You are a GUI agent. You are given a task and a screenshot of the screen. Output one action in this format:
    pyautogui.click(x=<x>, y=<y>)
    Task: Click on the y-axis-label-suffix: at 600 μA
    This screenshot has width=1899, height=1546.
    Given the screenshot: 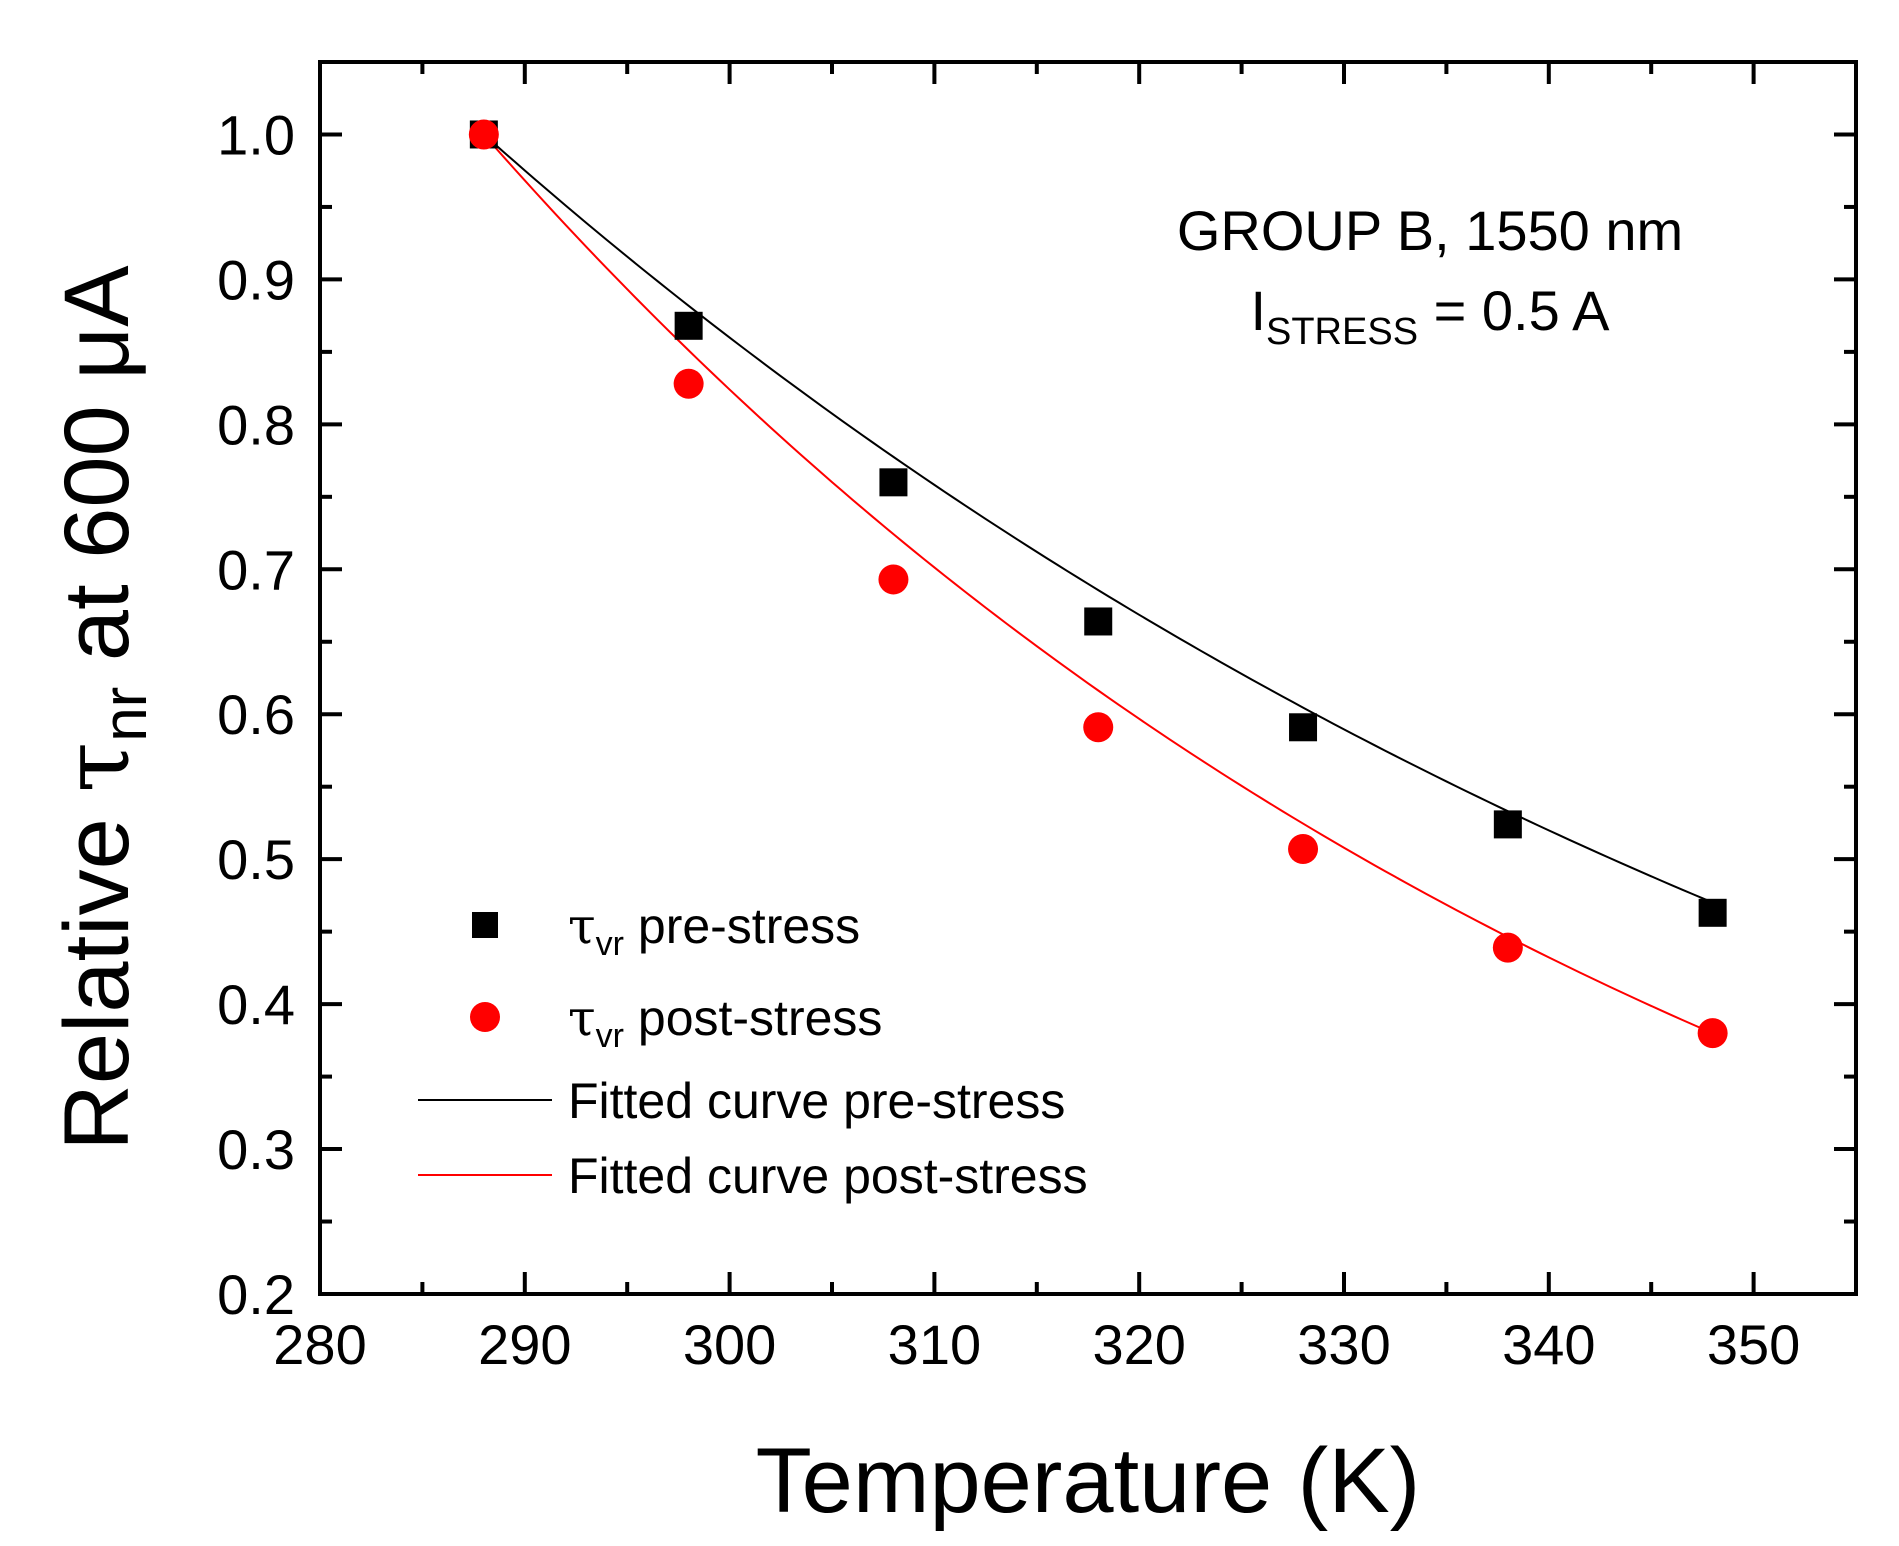 What is the action you would take?
    pyautogui.click(x=97, y=476)
    